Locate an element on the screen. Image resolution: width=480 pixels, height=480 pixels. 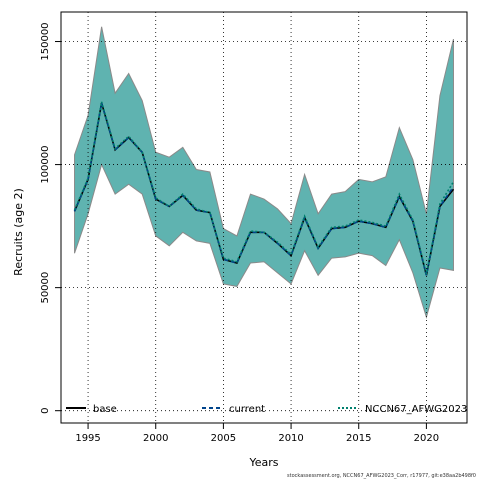
legend-label-nccn67: NCCN67_AFWG2023 is located at coordinates (416, 409).